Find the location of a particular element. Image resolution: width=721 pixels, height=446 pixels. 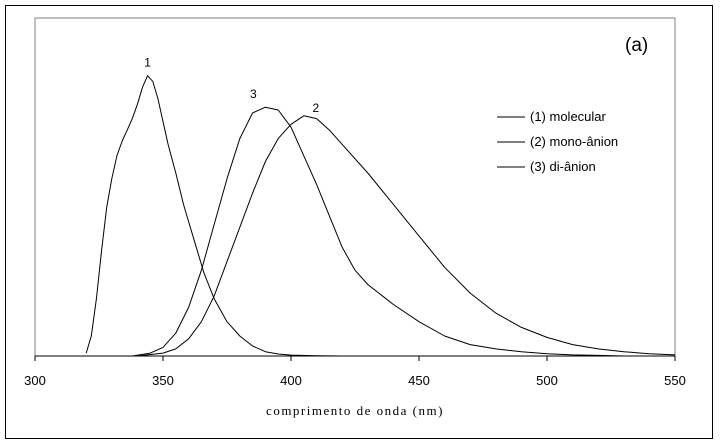

x-tick-label-450: 450 is located at coordinates (419, 380).